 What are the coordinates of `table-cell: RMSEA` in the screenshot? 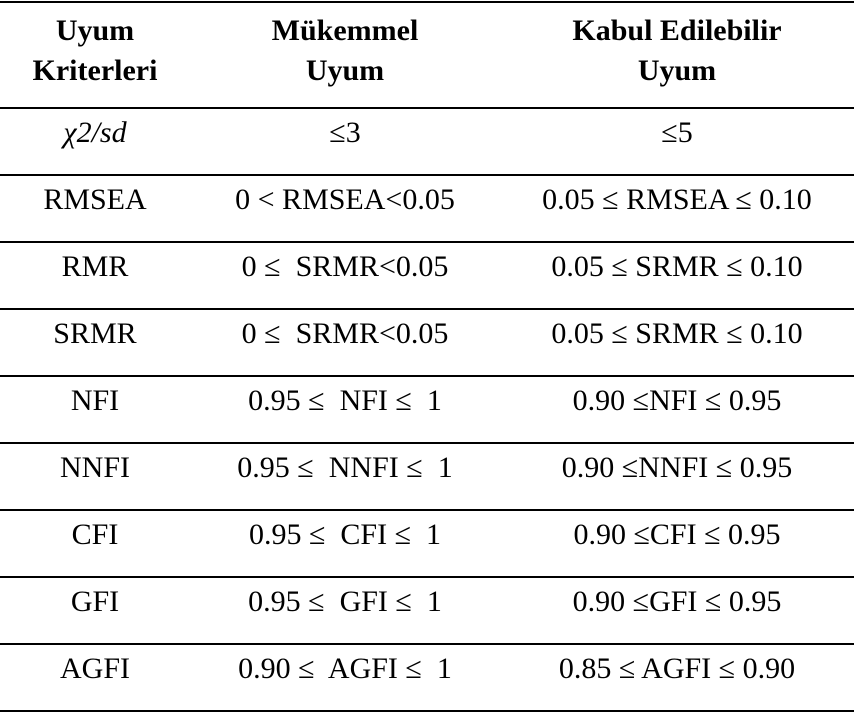 It's located at (95, 199).